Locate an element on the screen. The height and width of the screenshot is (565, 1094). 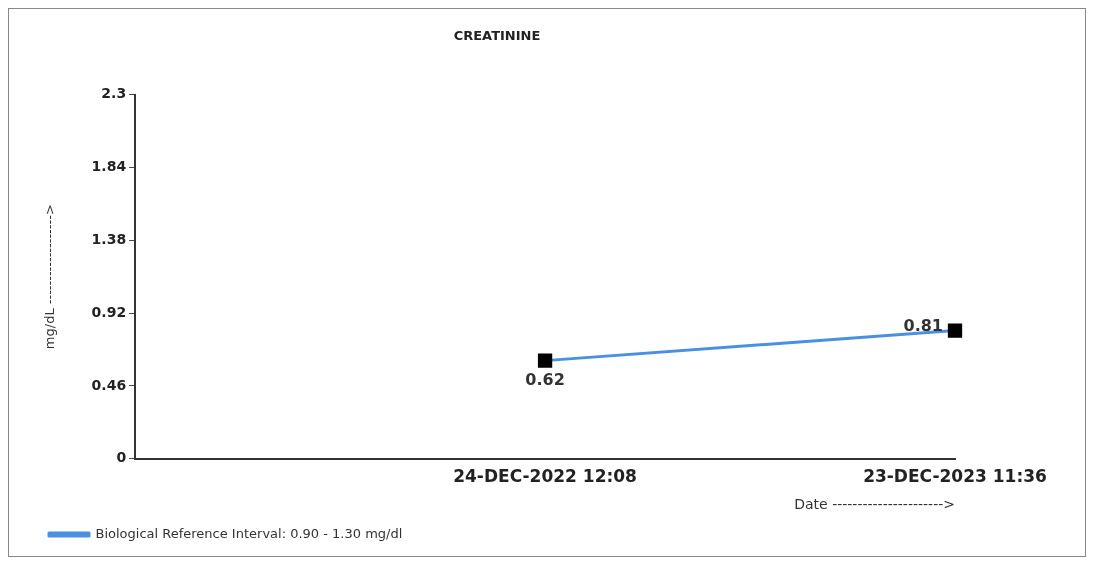
y-axis-title: mg/dL -------------------> is located at coordinates (50, 277).